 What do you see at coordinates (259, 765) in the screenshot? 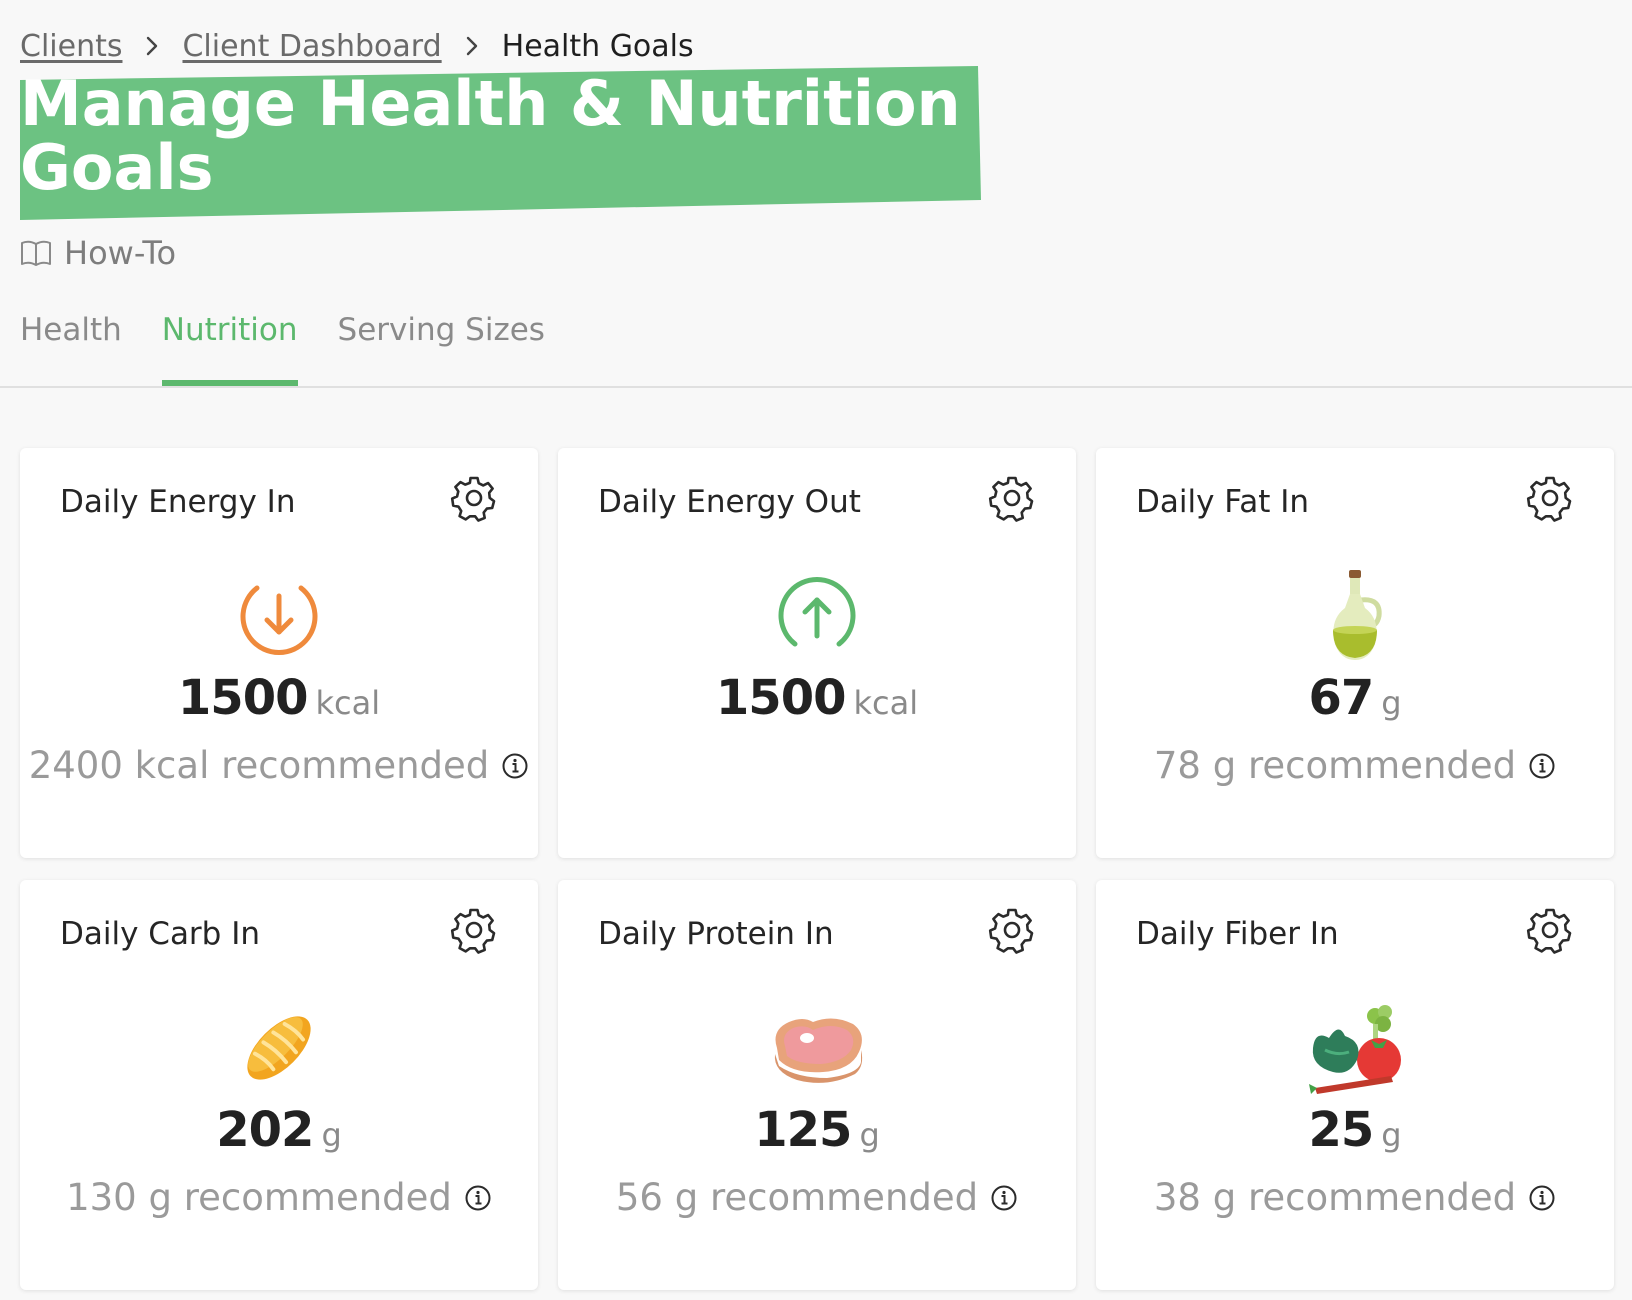
I see `recommended-text: 2400 kcal recommended` at bounding box center [259, 765].